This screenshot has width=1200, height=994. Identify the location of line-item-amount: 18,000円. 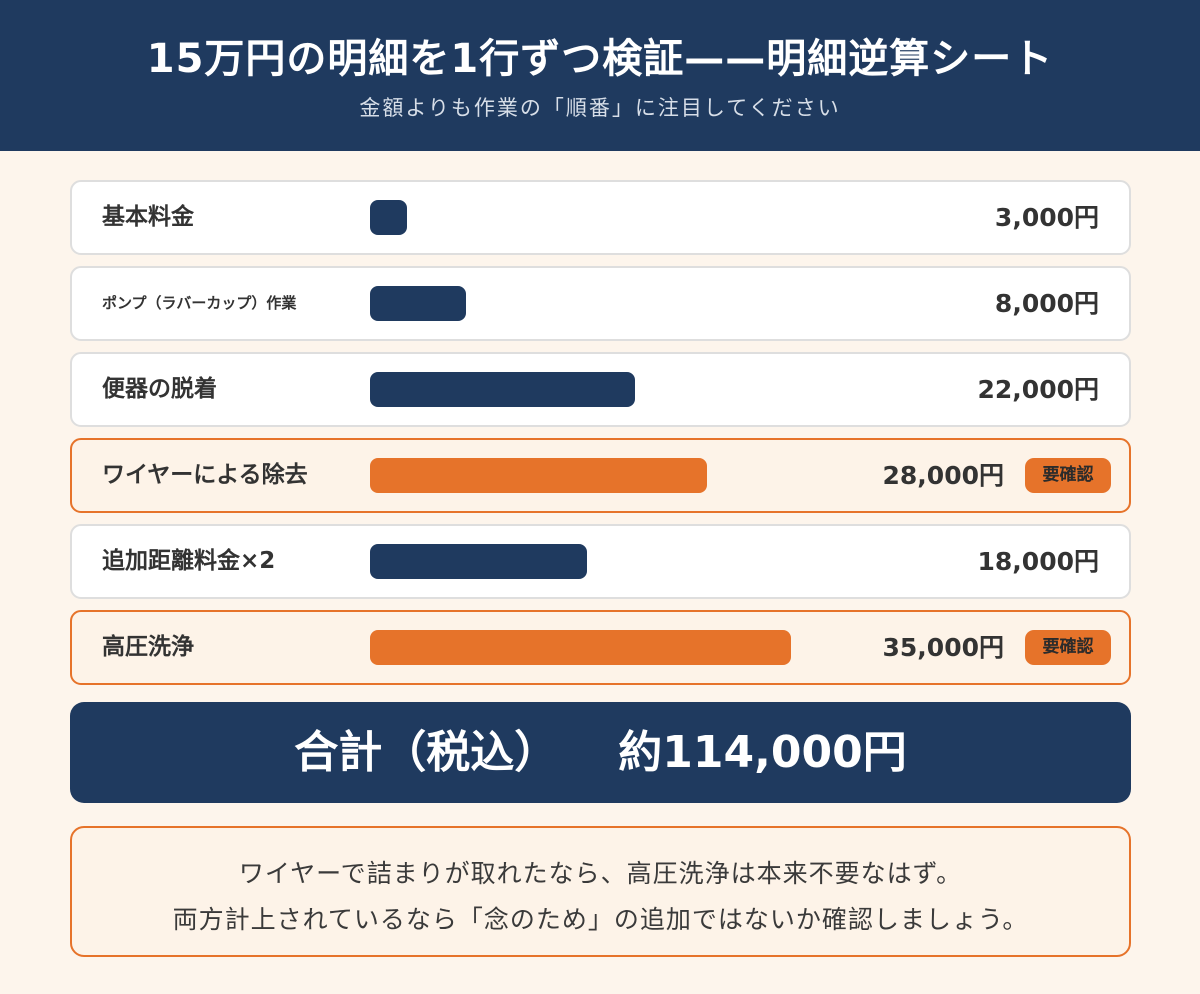
(1038, 561).